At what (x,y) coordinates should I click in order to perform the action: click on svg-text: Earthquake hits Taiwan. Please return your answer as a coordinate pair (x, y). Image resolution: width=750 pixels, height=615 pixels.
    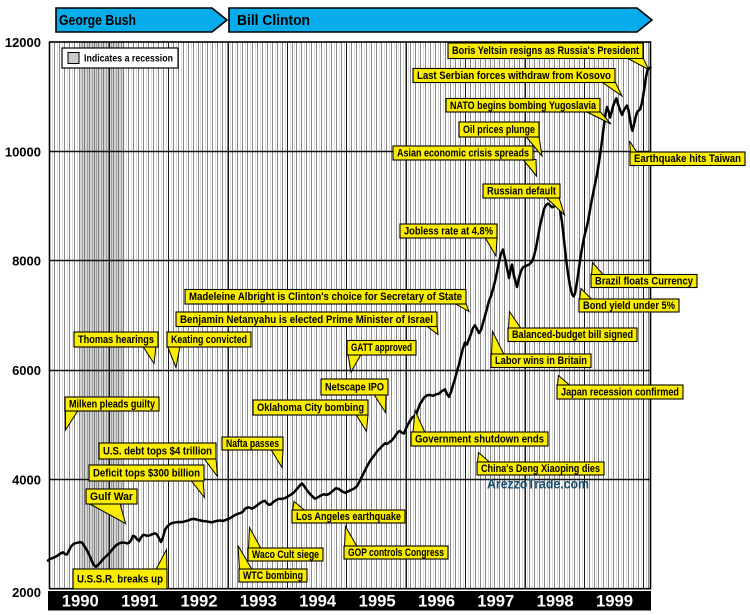
    Looking at the image, I should click on (687, 159).